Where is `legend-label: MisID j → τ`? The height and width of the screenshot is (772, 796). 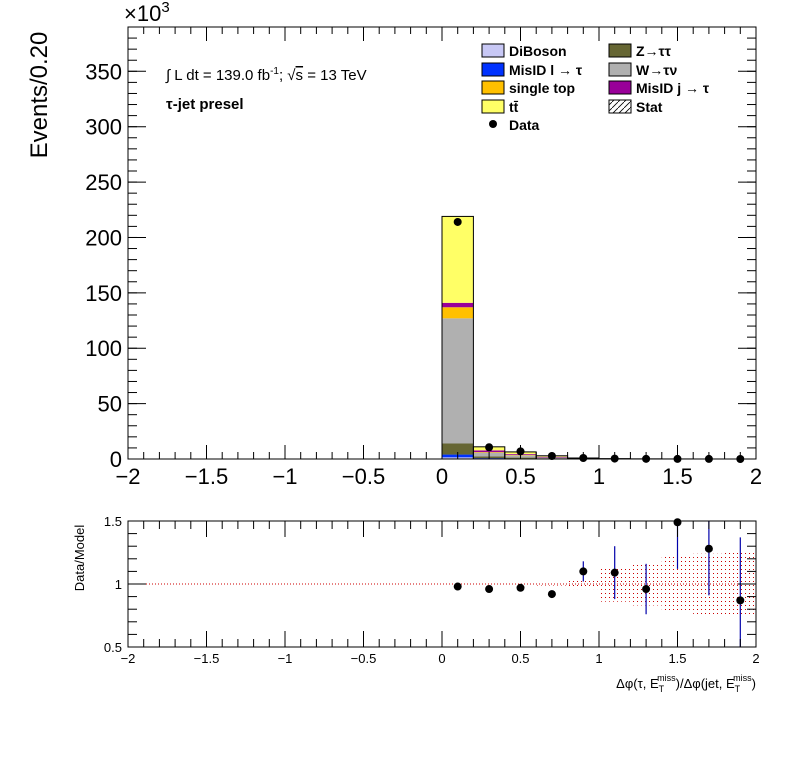
legend-label: MisID j → τ is located at coordinates (673, 88).